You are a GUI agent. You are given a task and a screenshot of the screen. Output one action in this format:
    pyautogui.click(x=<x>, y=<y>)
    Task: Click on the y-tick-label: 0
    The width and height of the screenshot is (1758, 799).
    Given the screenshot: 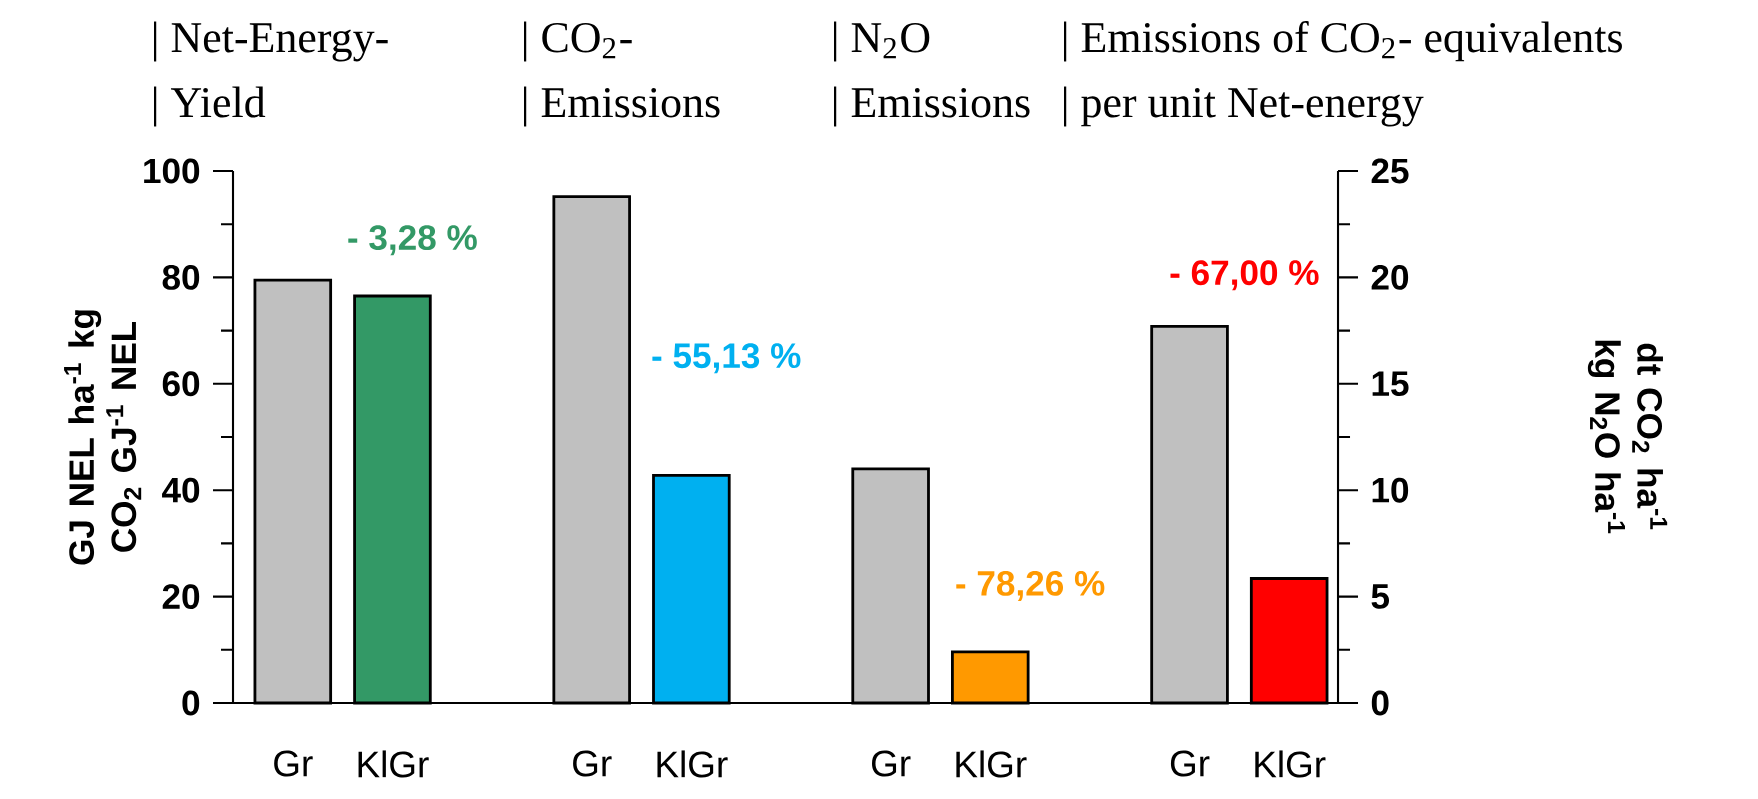 What is the action you would take?
    pyautogui.click(x=191, y=703)
    